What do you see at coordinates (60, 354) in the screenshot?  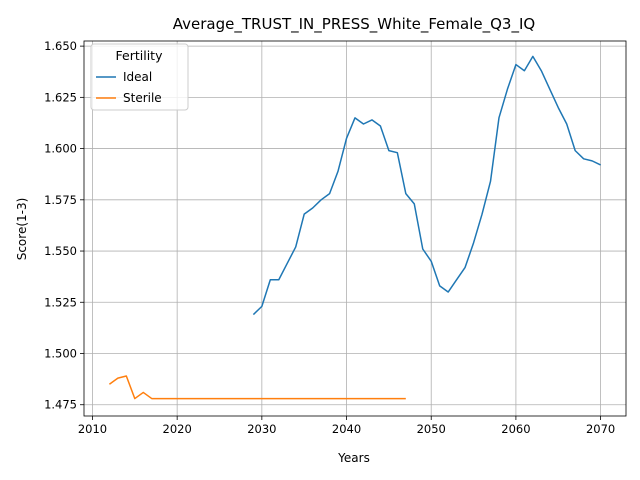 I see `y-tick-label: 1.500` at bounding box center [60, 354].